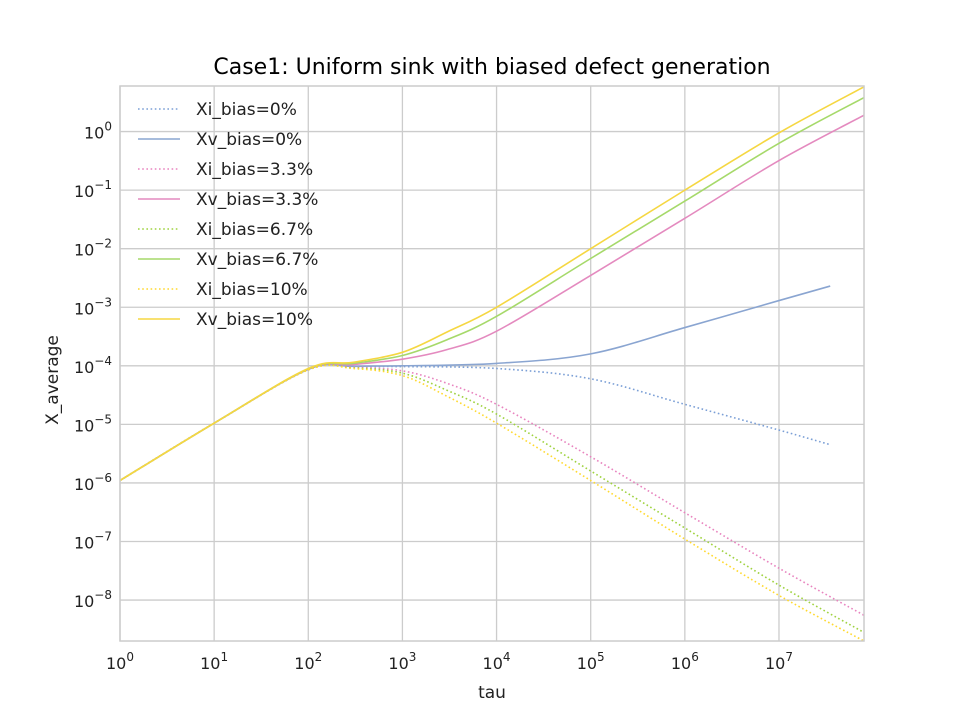 The image size is (960, 720). What do you see at coordinates (93, 423) in the screenshot?
I see `y-tick-label: 10⁻⁵` at bounding box center [93, 423].